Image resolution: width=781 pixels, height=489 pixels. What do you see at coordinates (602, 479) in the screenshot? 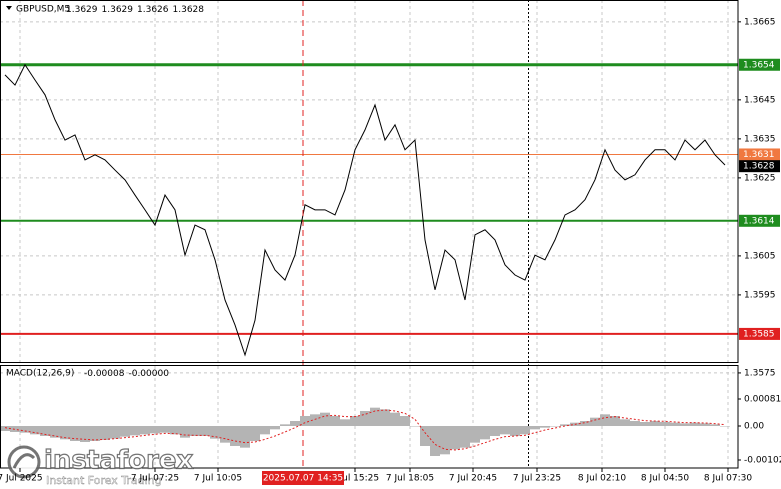
I see `x-tick-label: 8 Jul 02:10` at bounding box center [602, 479].